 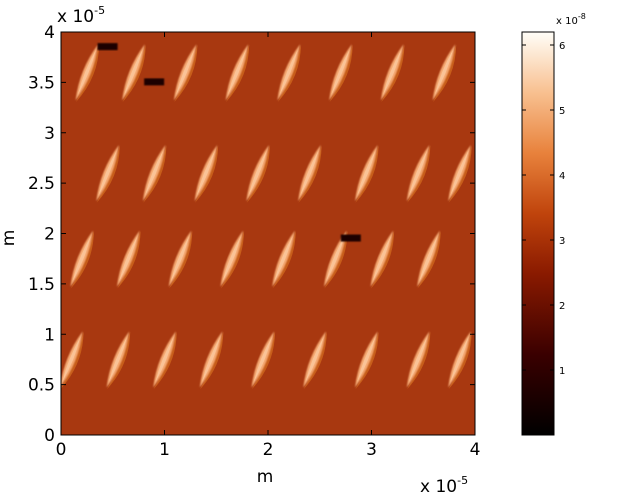 What do you see at coordinates (462, 480) in the screenshot?
I see `x-exponent-power: -5` at bounding box center [462, 480].